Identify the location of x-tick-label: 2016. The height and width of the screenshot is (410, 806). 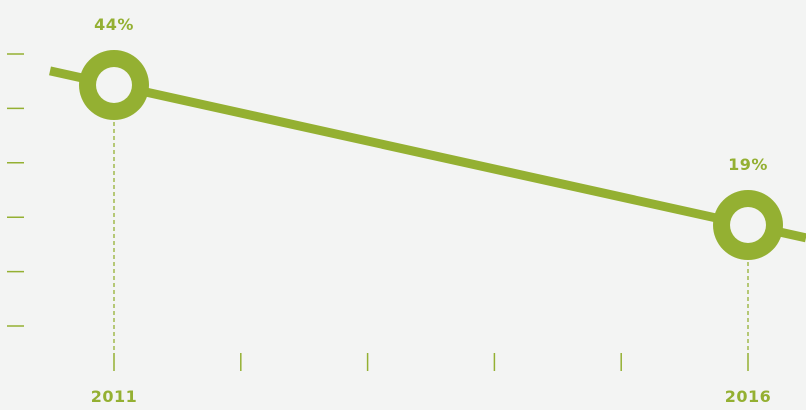
(748, 396).